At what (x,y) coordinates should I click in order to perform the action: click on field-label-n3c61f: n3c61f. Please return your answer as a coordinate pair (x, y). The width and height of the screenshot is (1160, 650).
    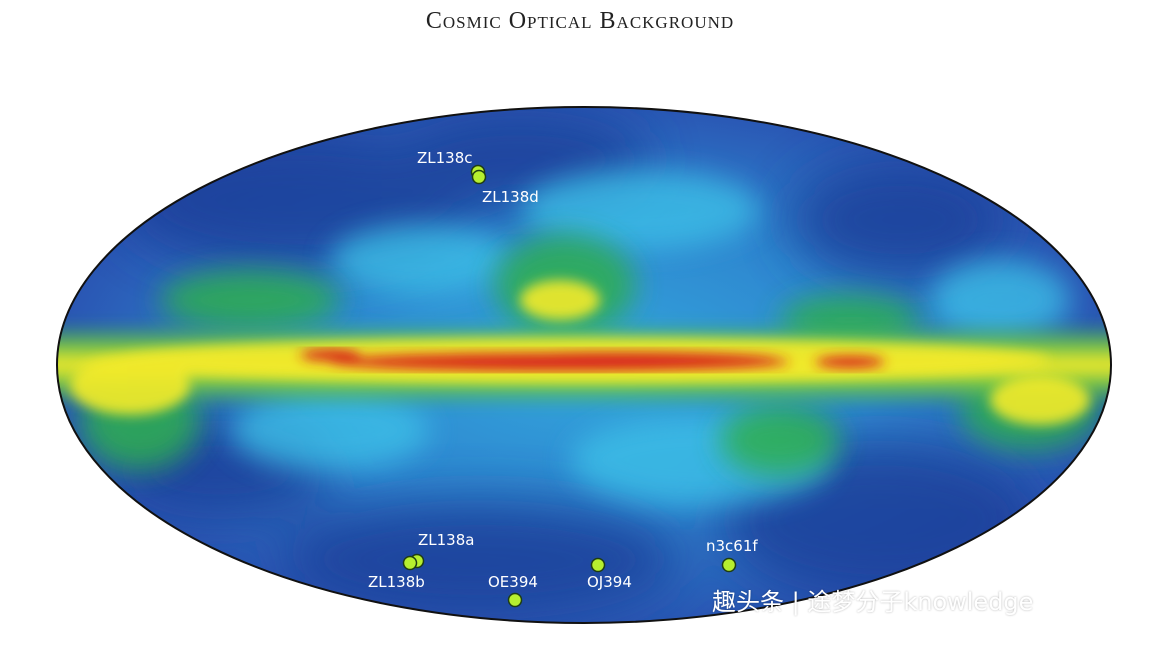
    Looking at the image, I should click on (732, 546).